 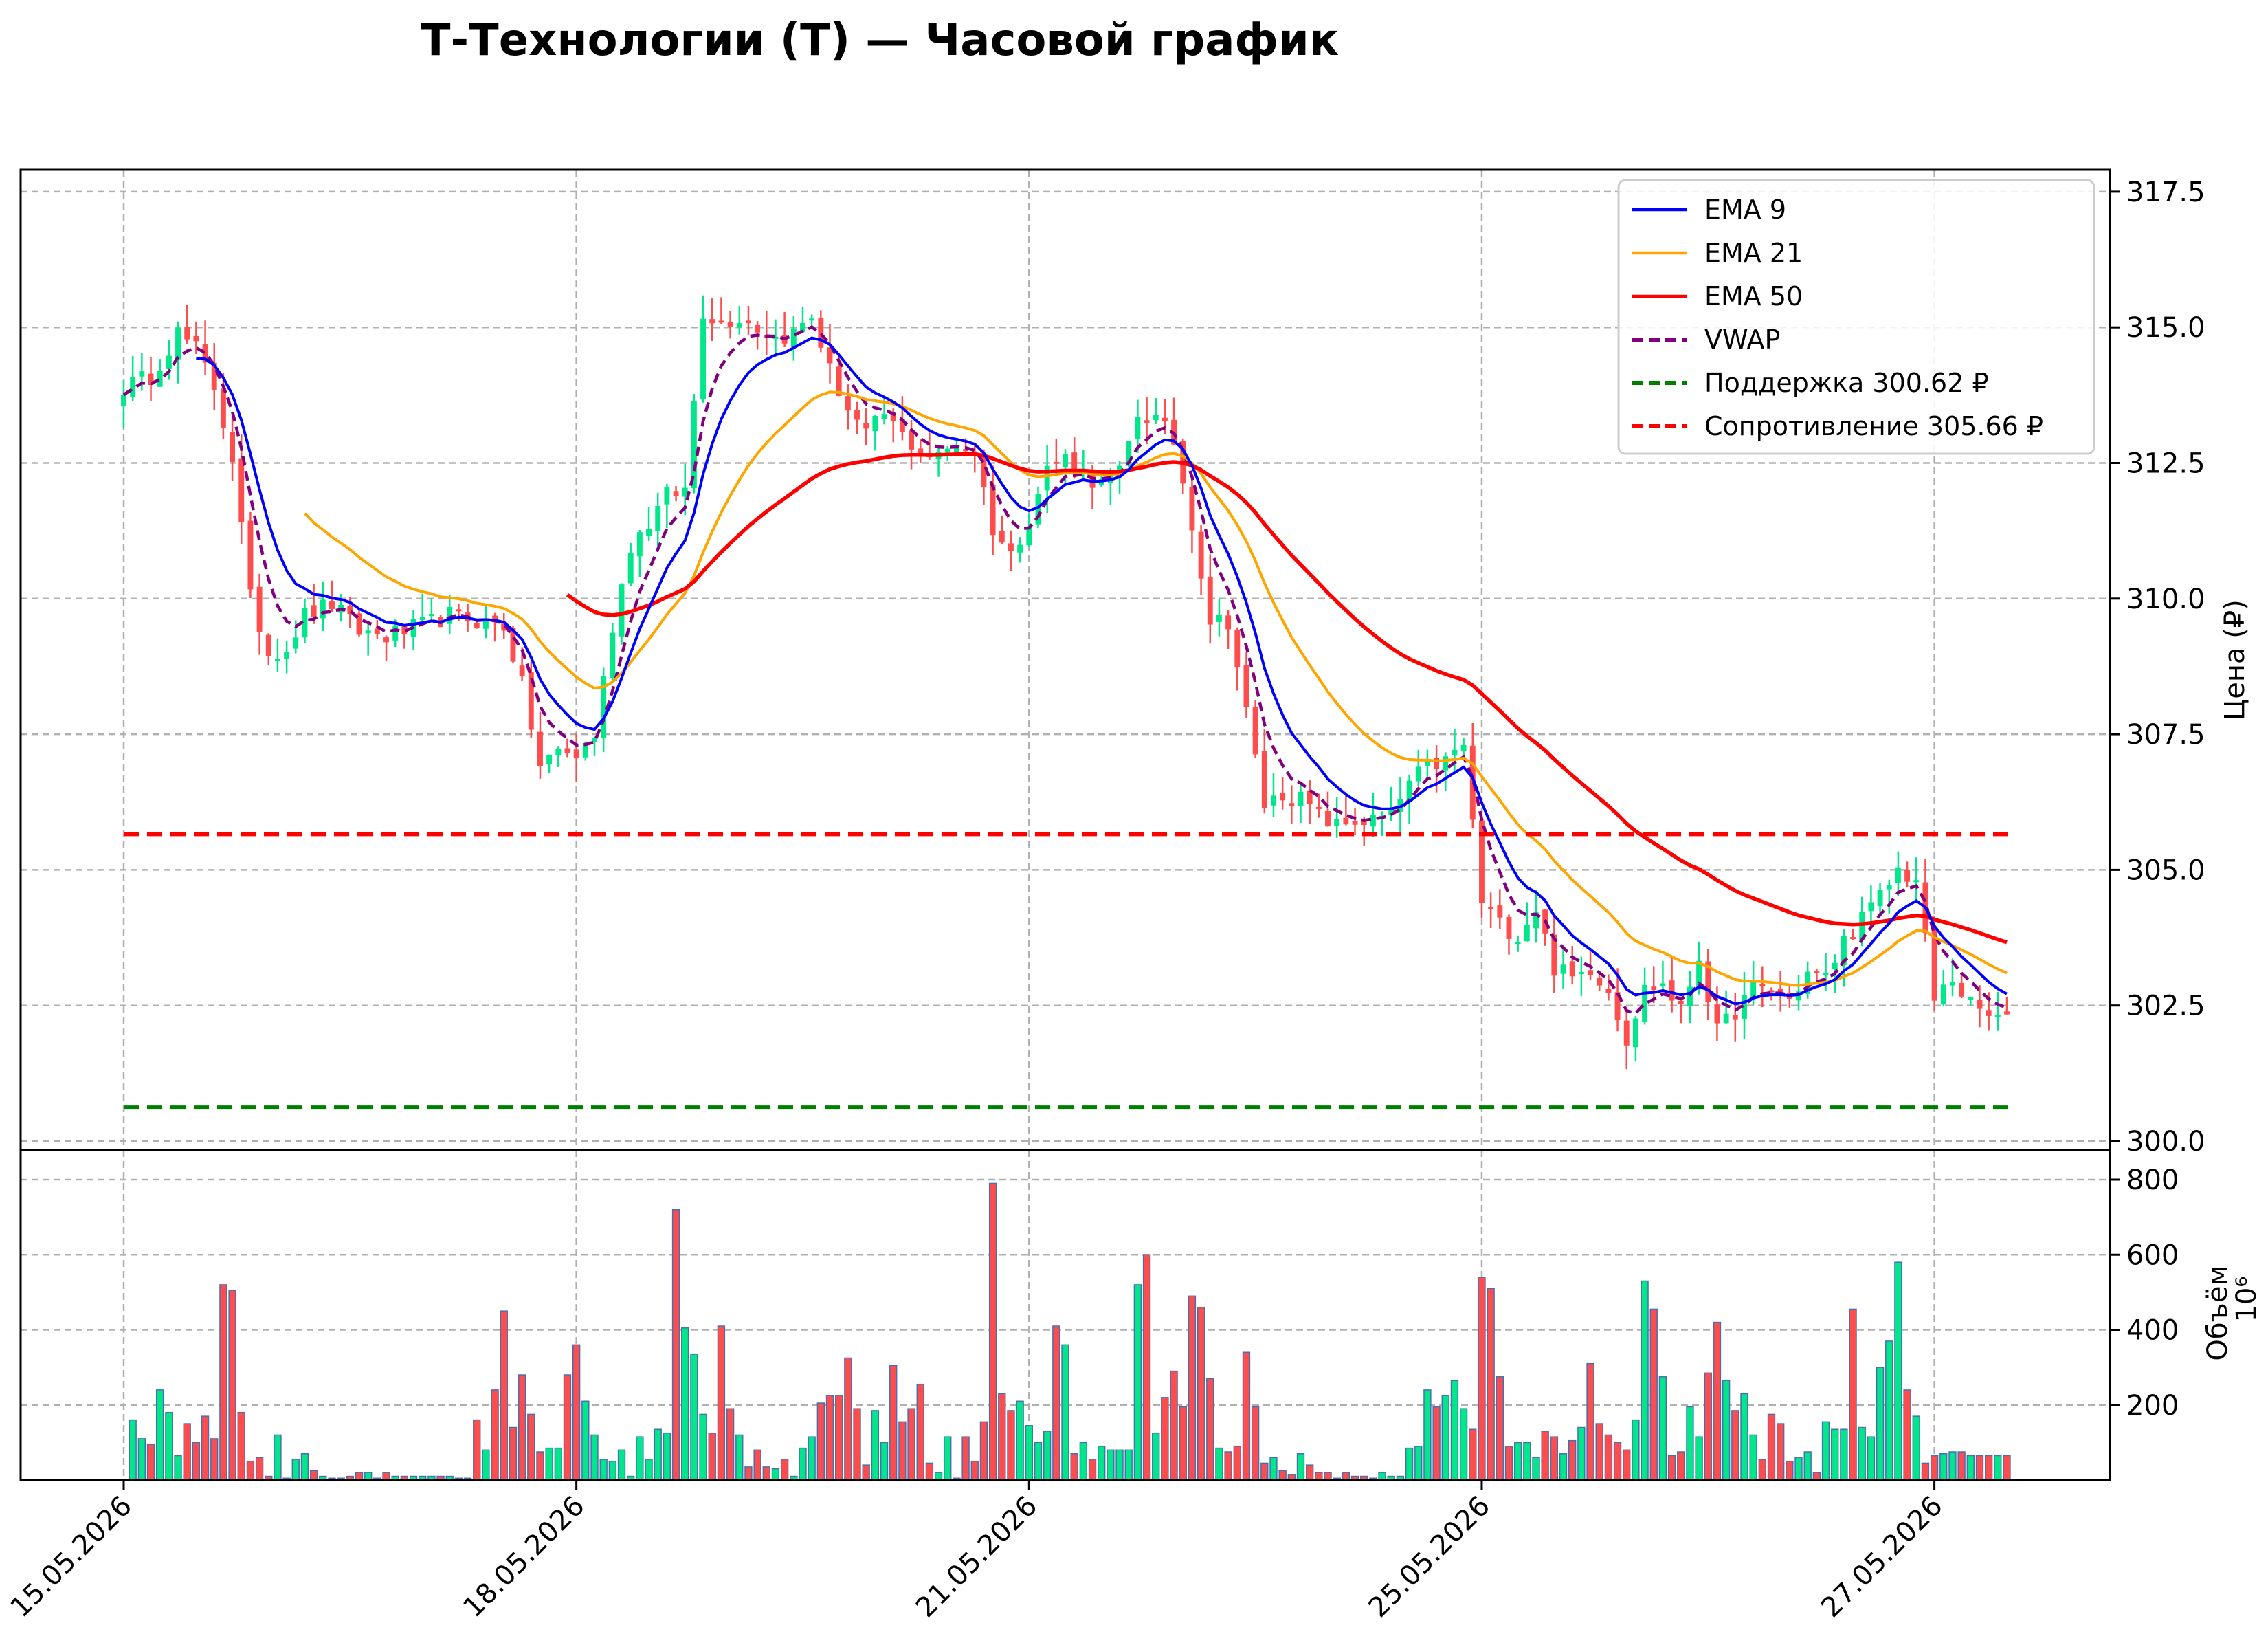 What do you see at coordinates (2165, 1006) in the screenshot?
I see `price-tick-label: 302.5` at bounding box center [2165, 1006].